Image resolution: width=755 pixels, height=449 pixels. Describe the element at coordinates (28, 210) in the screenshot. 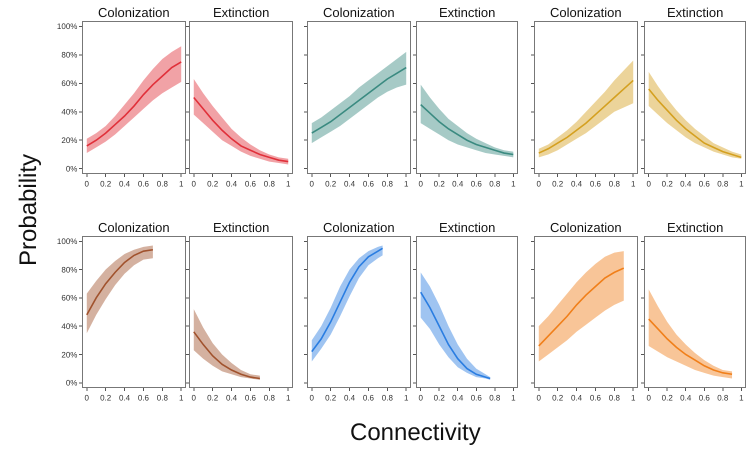

I see `y-axis-title: Probability` at that location.